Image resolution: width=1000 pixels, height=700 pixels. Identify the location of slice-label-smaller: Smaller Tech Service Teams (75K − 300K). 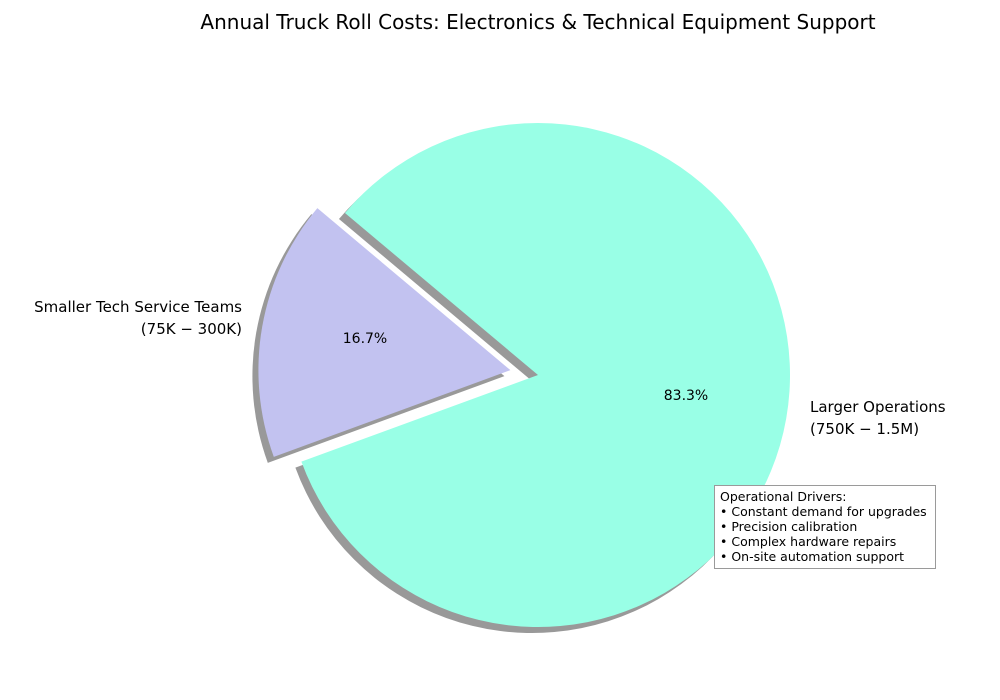
(138, 318).